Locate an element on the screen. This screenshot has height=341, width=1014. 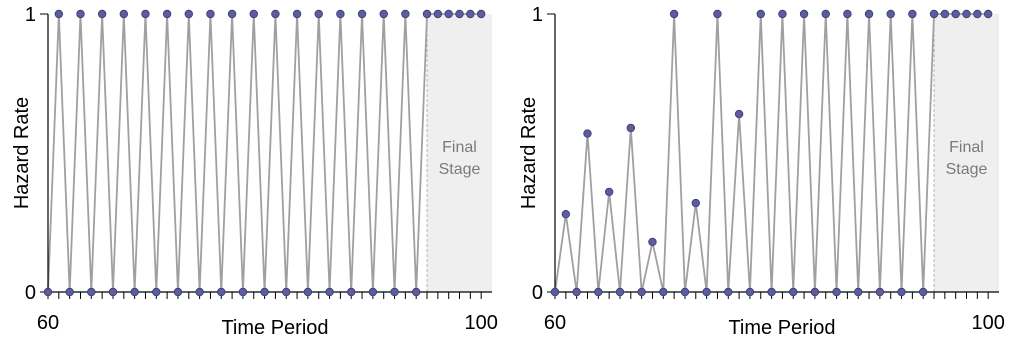
final-stage-label: Stage is located at coordinates (460, 169).